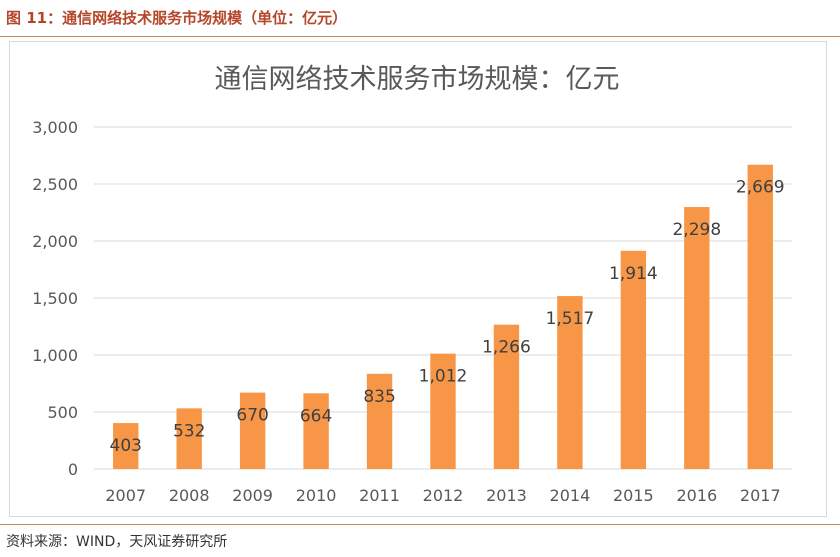 The image size is (840, 557). I want to click on y-tick-label: 1,500, so click(55, 298).